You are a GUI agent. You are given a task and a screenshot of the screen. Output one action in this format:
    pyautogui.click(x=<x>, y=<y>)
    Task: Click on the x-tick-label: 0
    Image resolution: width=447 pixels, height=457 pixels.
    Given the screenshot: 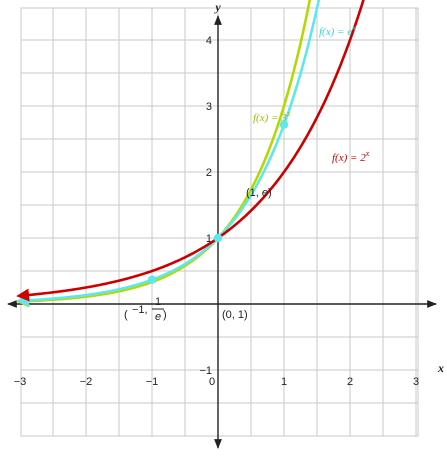 What is the action you would take?
    pyautogui.click(x=212, y=382)
    